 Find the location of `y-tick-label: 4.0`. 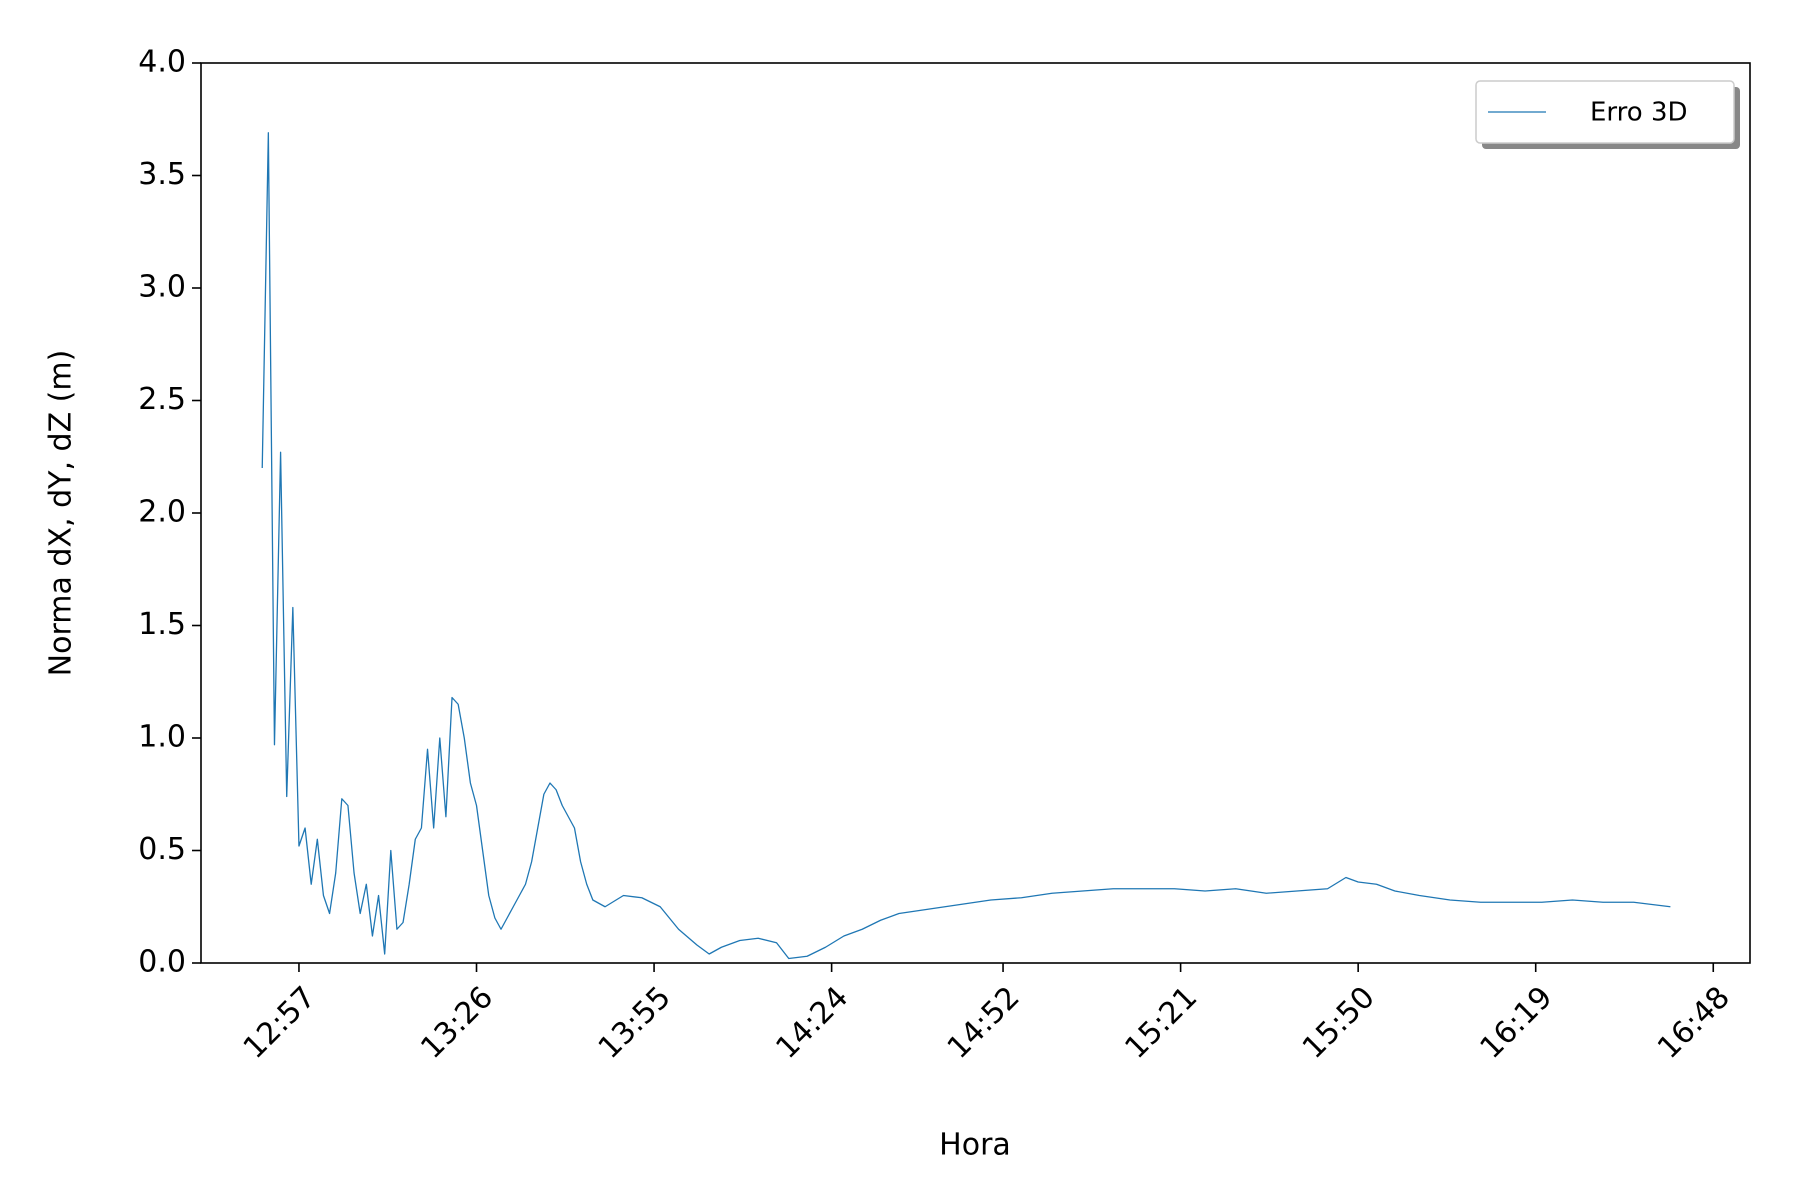

y-tick-label: 4.0 is located at coordinates (162, 62).